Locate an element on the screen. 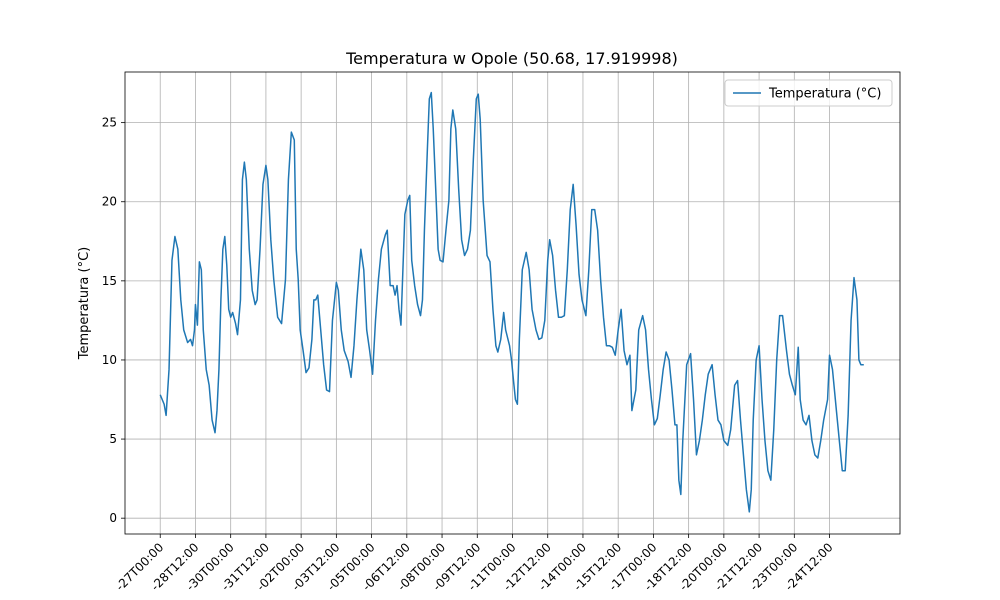 The height and width of the screenshot is (600, 1000). y-tick-label: 25 is located at coordinates (109, 123).